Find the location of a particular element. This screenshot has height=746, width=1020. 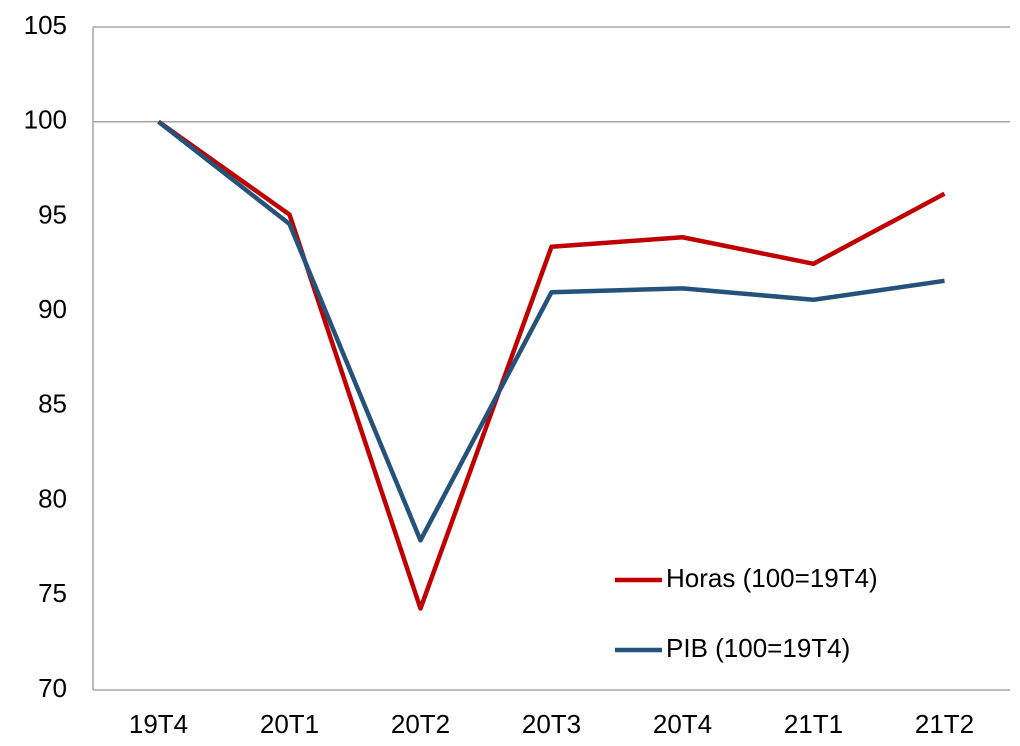

y-tick-label: 90 is located at coordinates (52, 309).